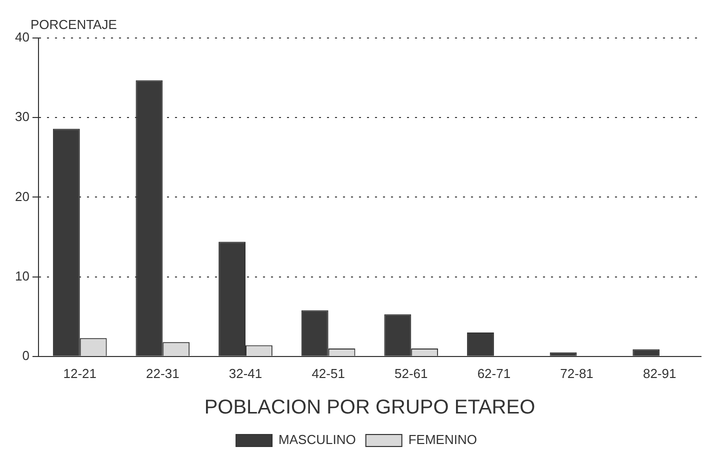  Describe the element at coordinates (577, 373) in the screenshot. I see `x-tick-label: 72-81` at that location.